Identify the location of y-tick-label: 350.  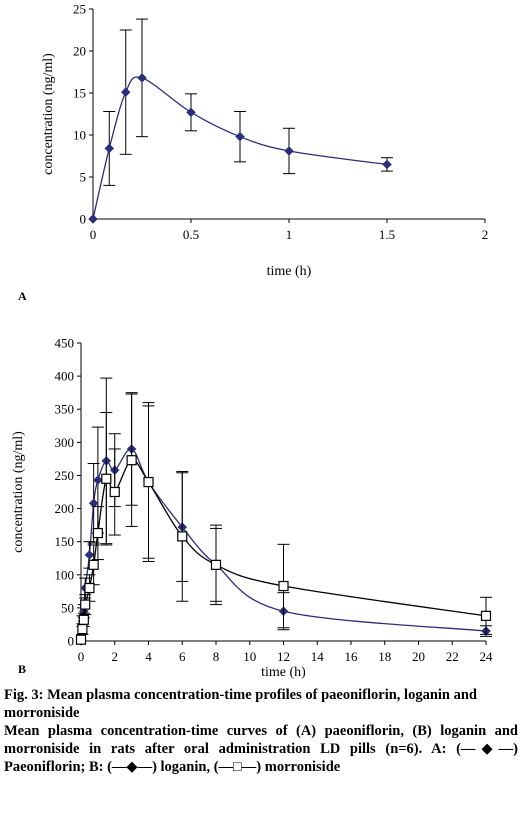
(65, 409).